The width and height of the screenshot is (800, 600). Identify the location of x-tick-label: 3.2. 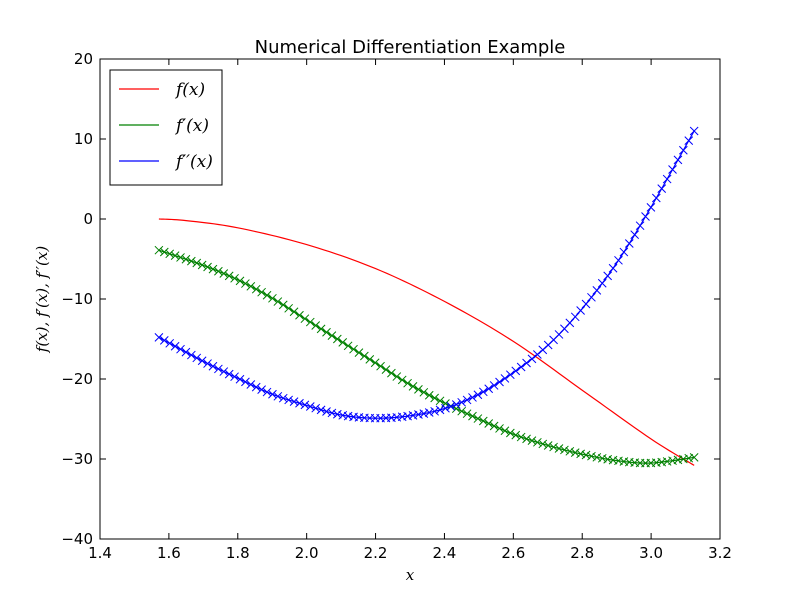
(720, 553).